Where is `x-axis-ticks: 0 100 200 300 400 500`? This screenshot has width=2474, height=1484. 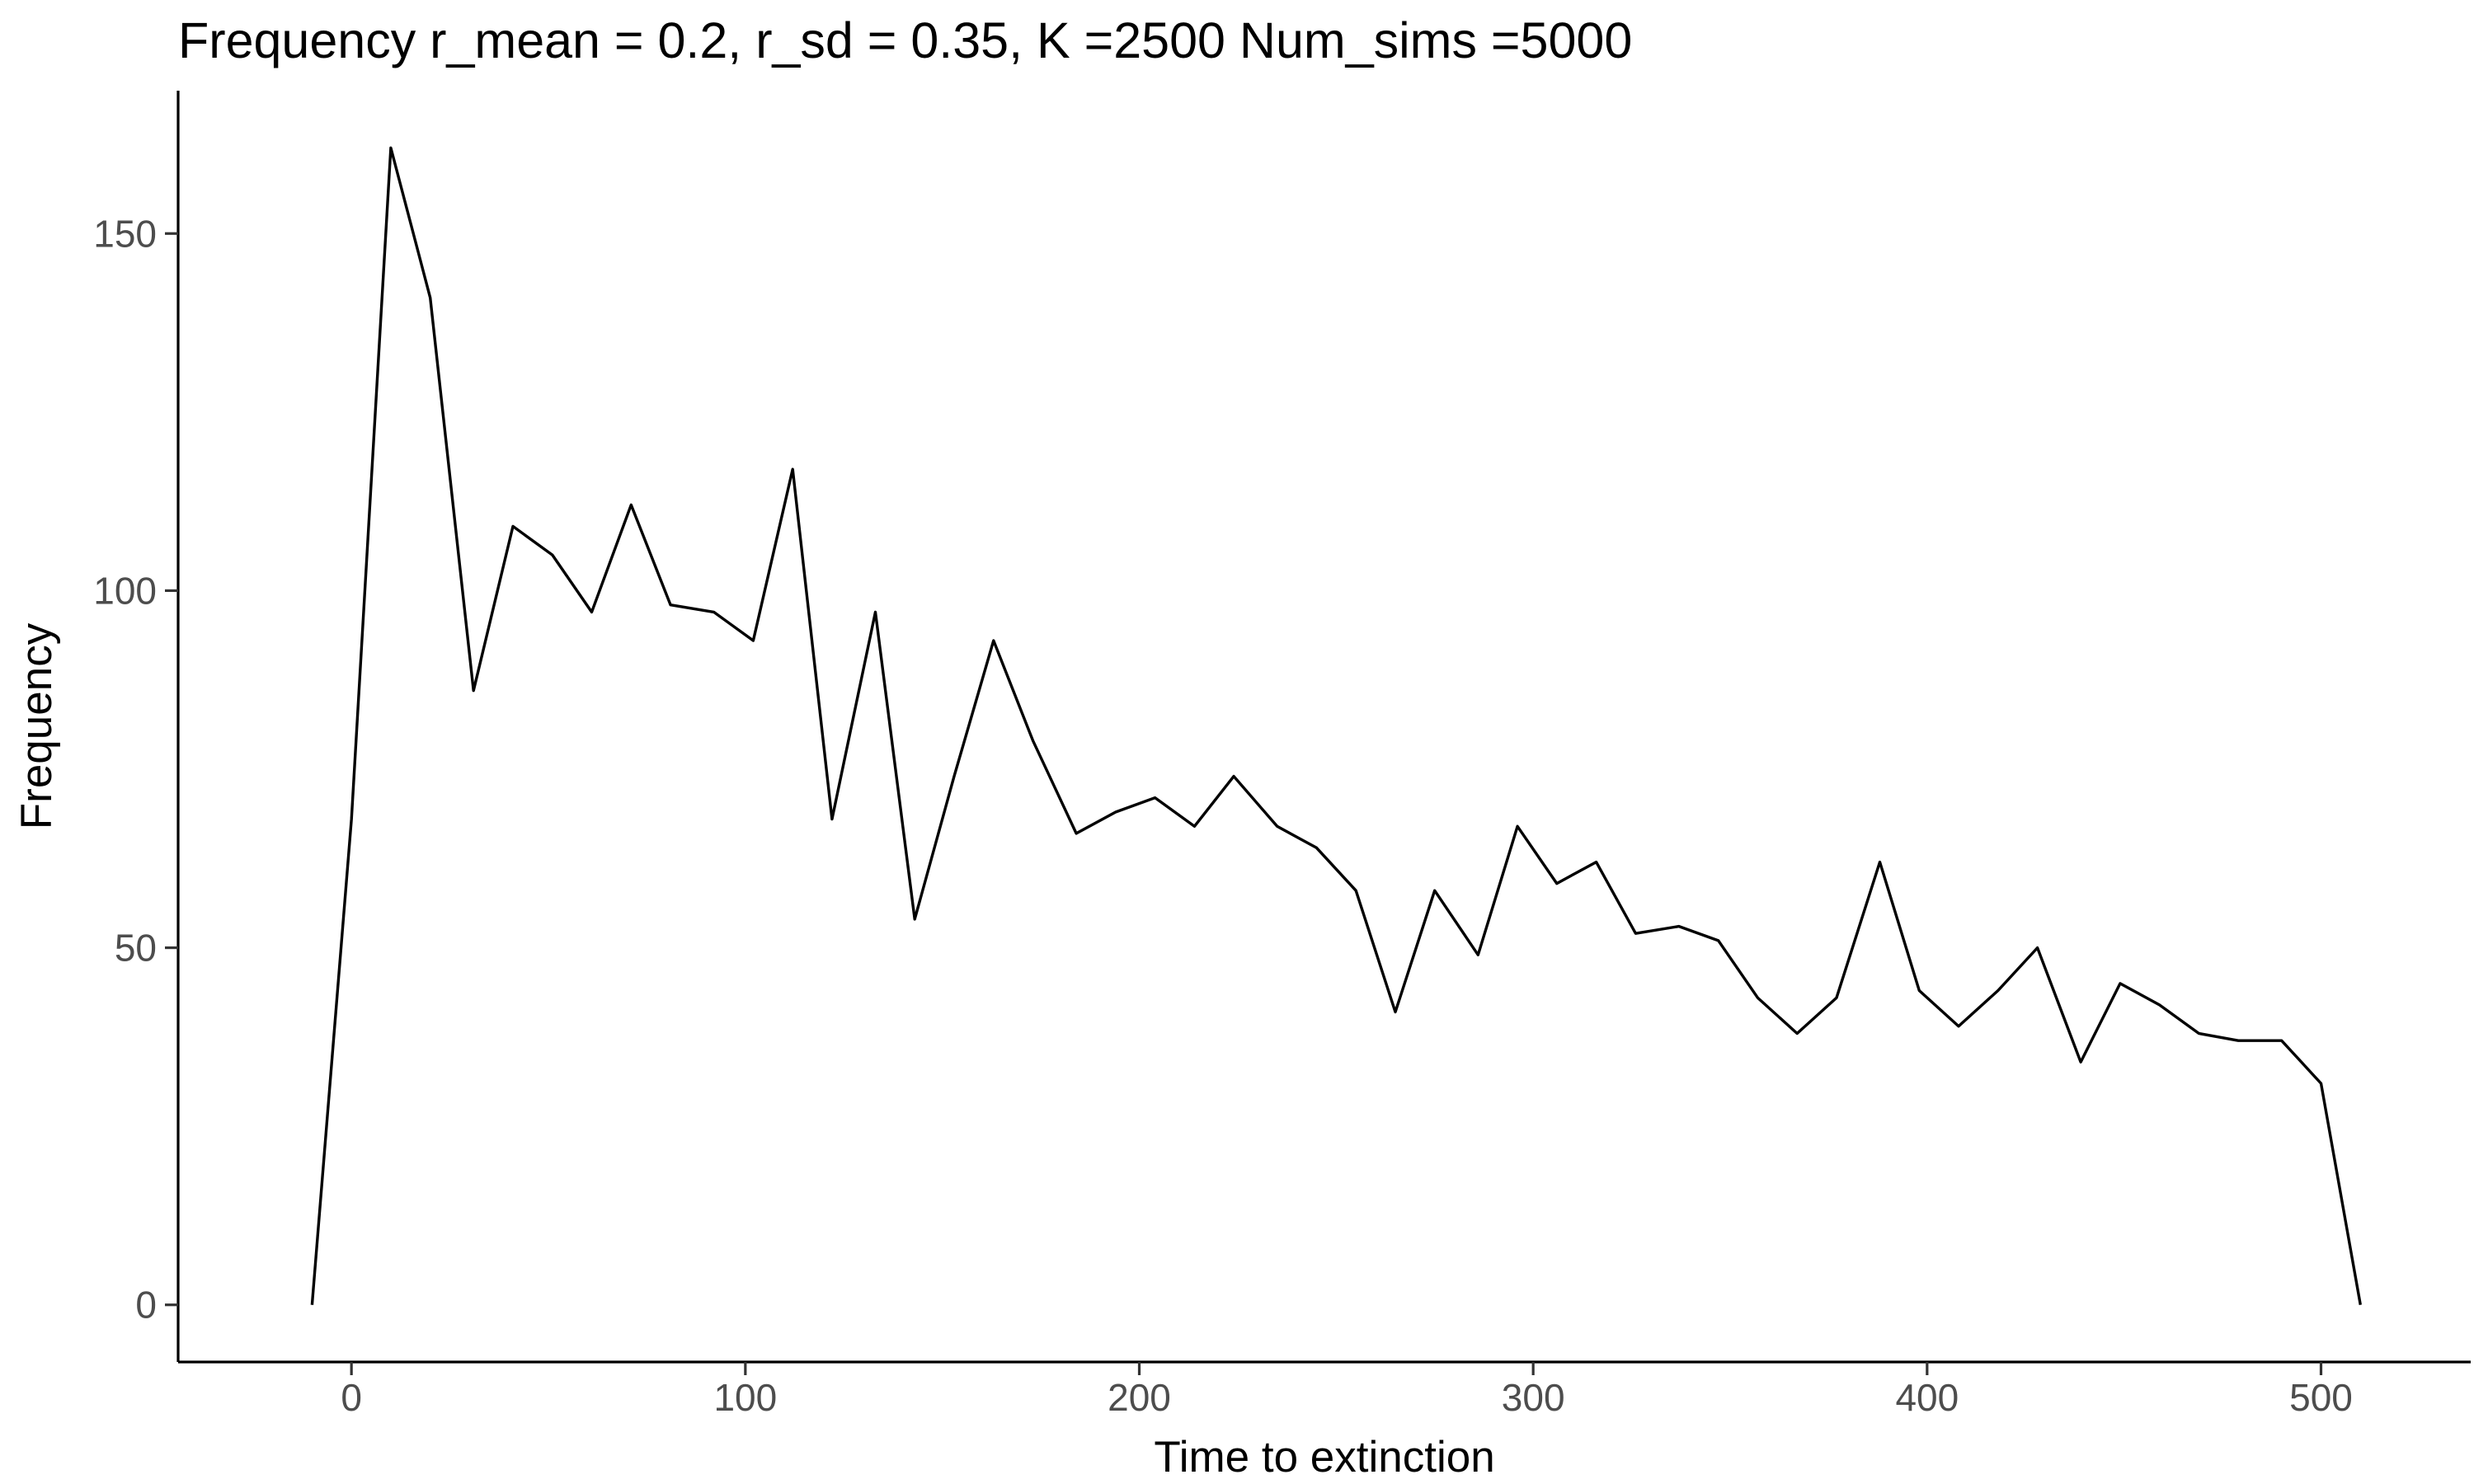 x-axis-ticks: 0 100 200 300 400 500 is located at coordinates (1347, 1390).